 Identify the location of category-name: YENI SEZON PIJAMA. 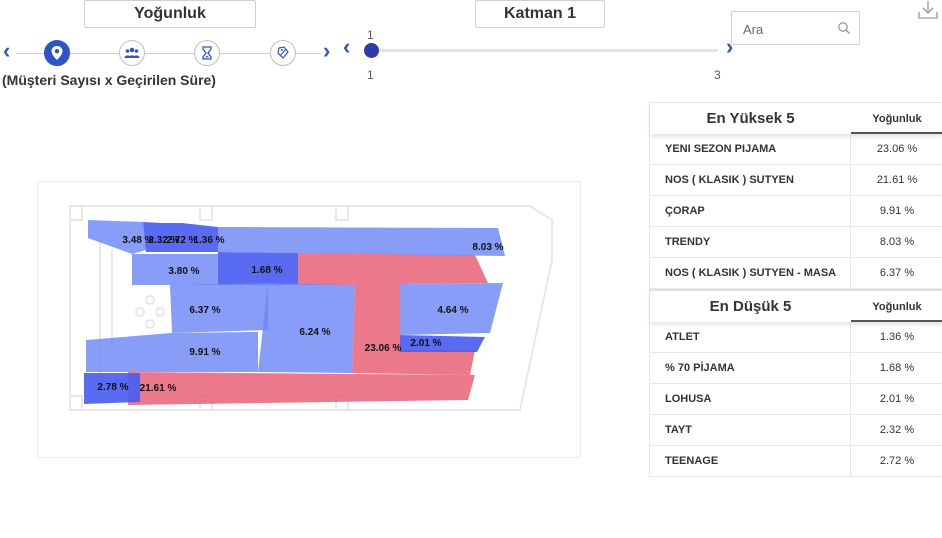
(750, 149).